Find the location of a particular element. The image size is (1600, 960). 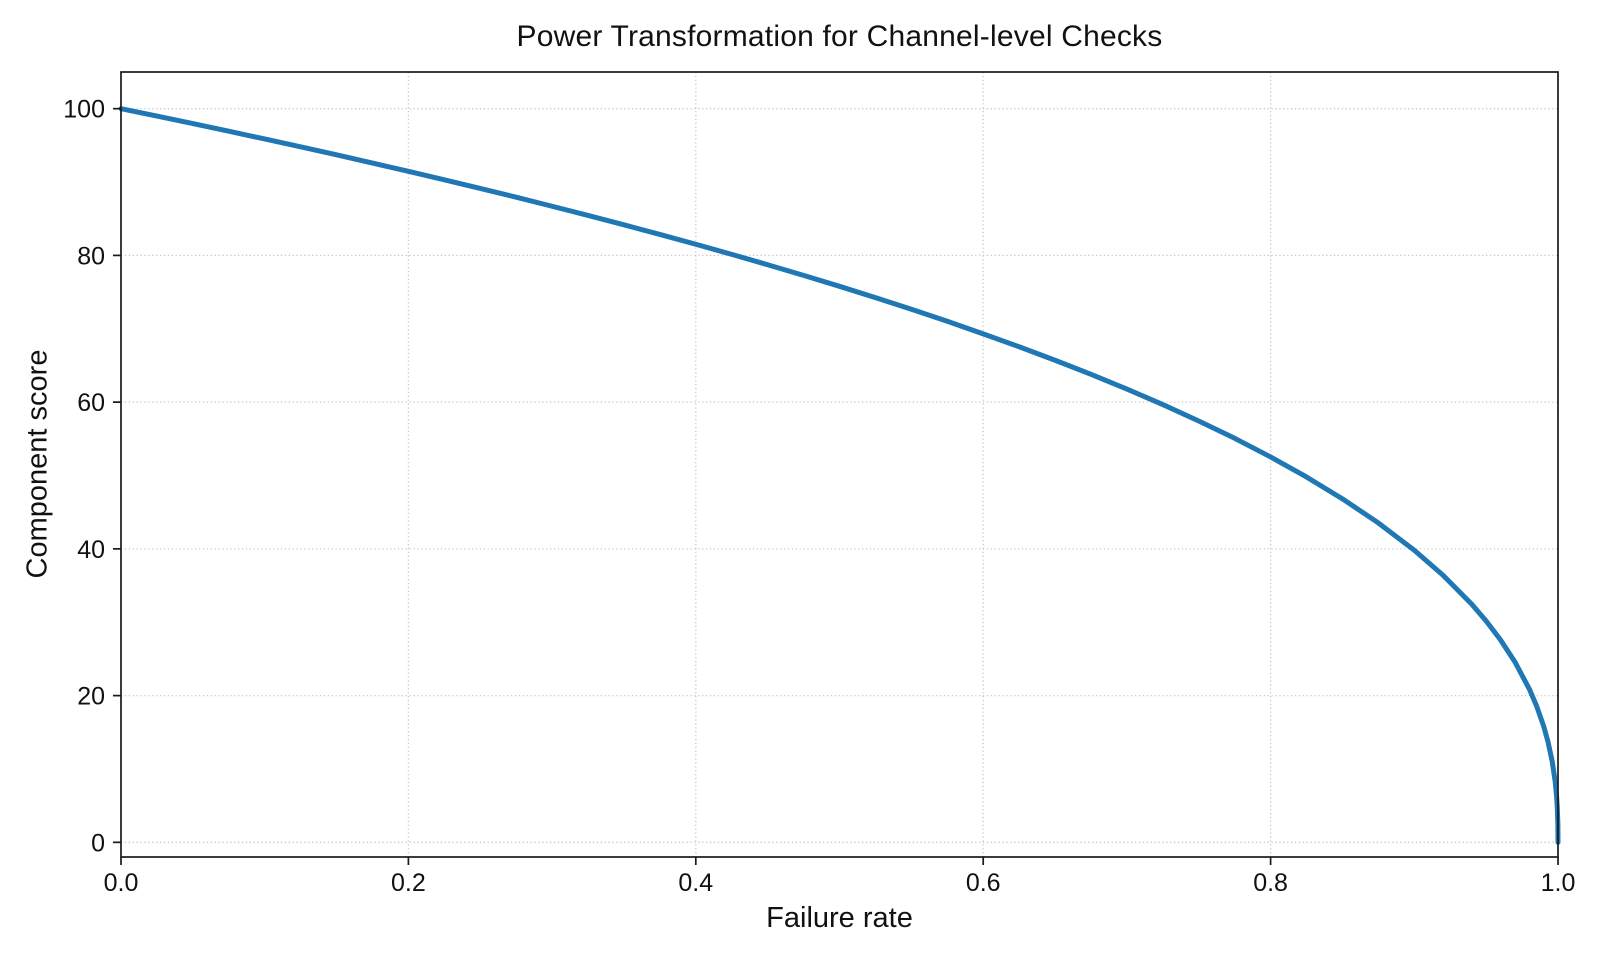

x-axis-label: Failure rate is located at coordinates (839, 918).